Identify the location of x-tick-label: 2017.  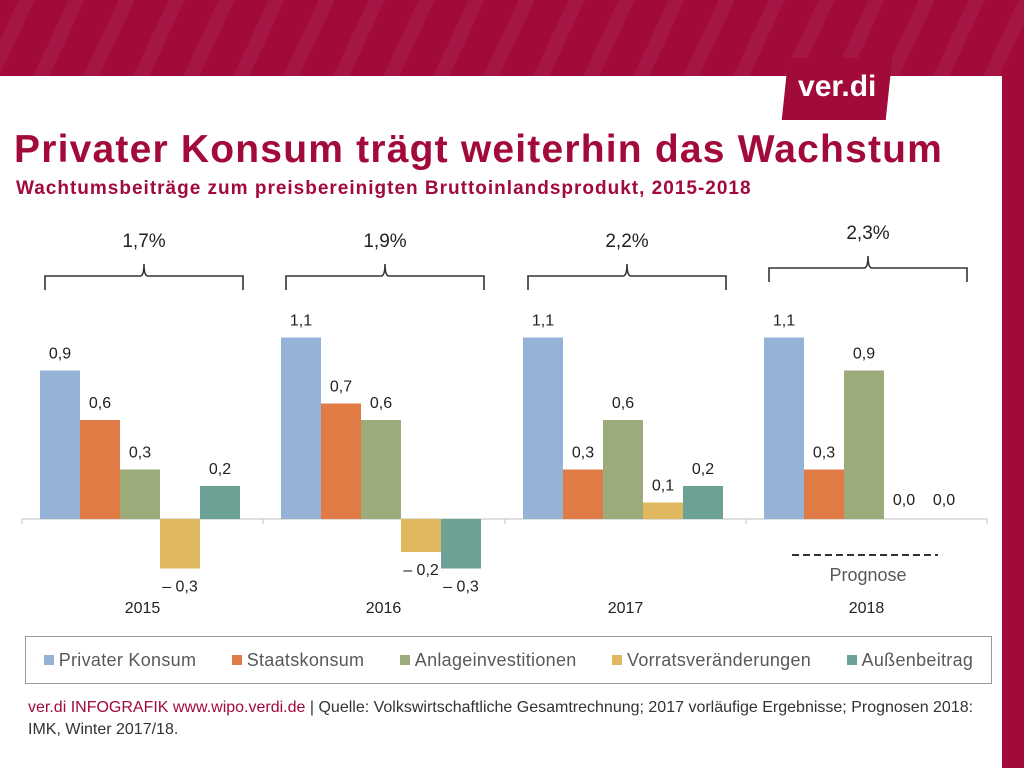
(626, 608).